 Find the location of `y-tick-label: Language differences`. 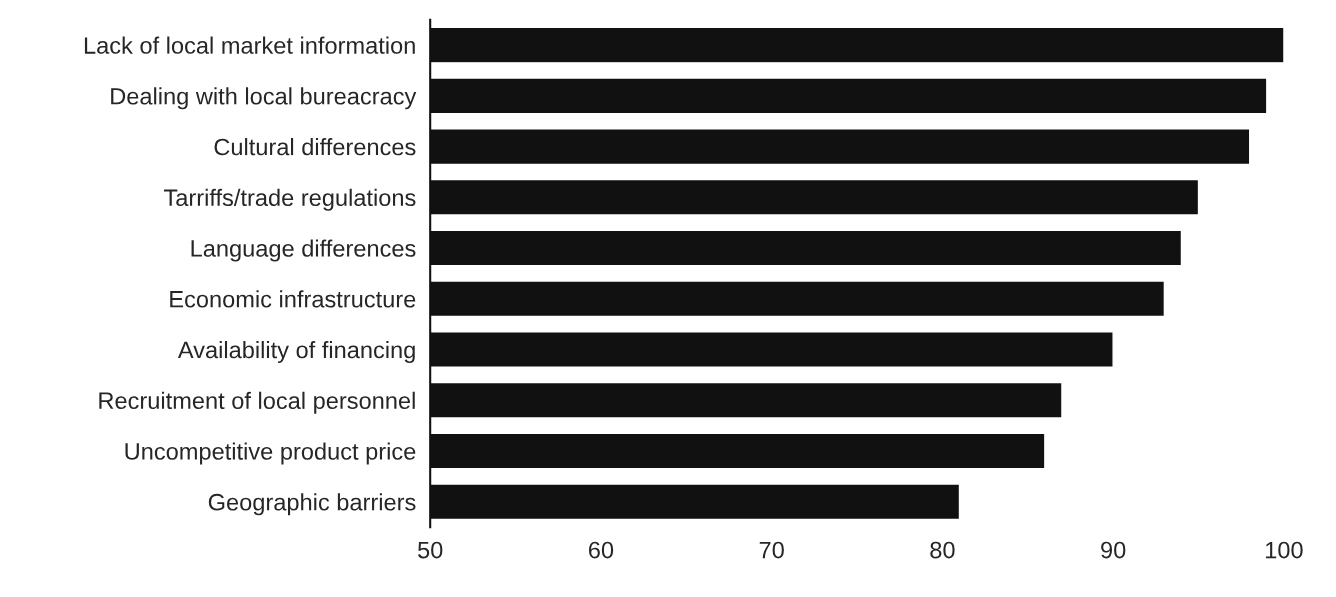

y-tick-label: Language differences is located at coordinates (303, 250).